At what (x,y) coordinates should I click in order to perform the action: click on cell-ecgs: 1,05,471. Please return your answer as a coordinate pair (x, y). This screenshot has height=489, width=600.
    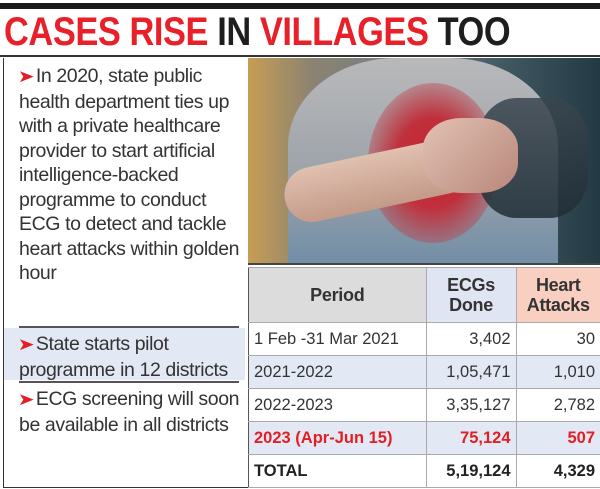
    Looking at the image, I should click on (471, 372).